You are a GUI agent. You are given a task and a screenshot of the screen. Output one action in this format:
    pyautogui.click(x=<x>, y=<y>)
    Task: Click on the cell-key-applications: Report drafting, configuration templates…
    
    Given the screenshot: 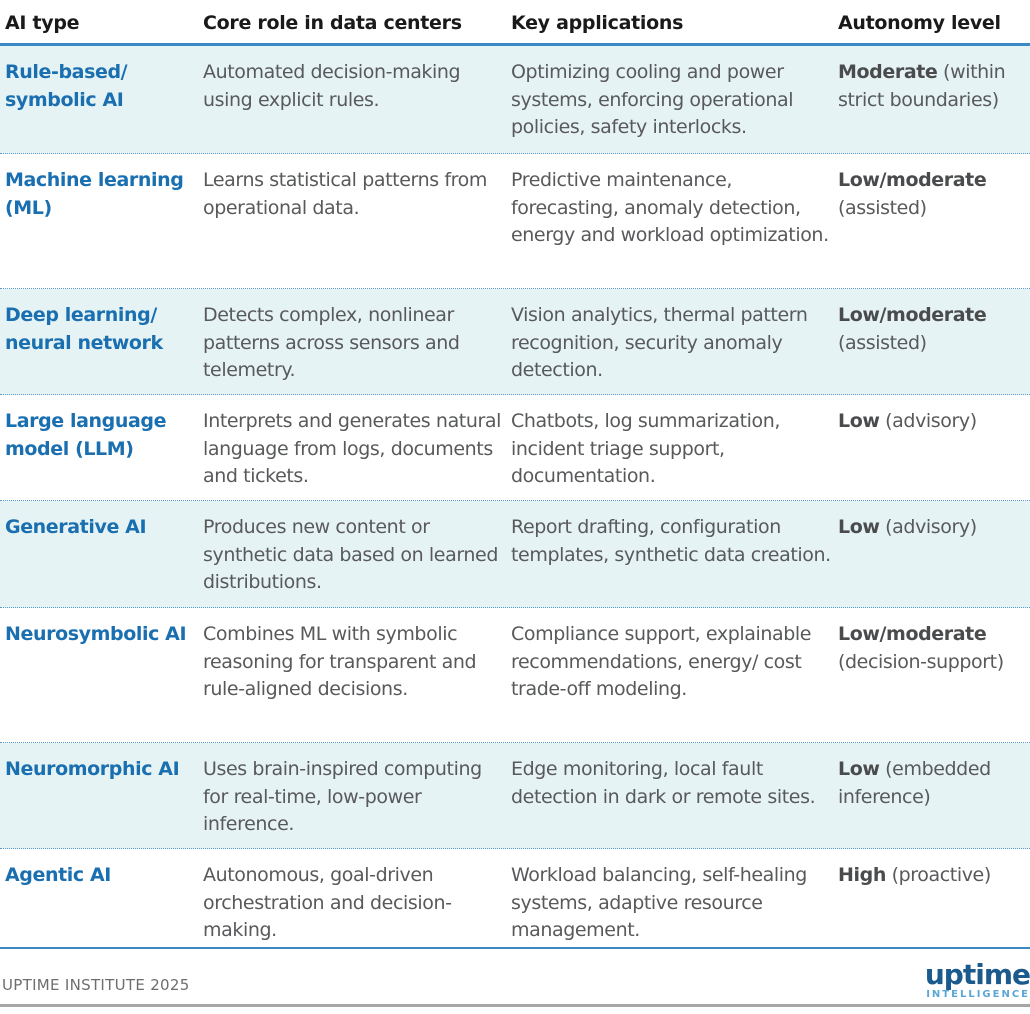 What is the action you would take?
    pyautogui.click(x=671, y=541)
    